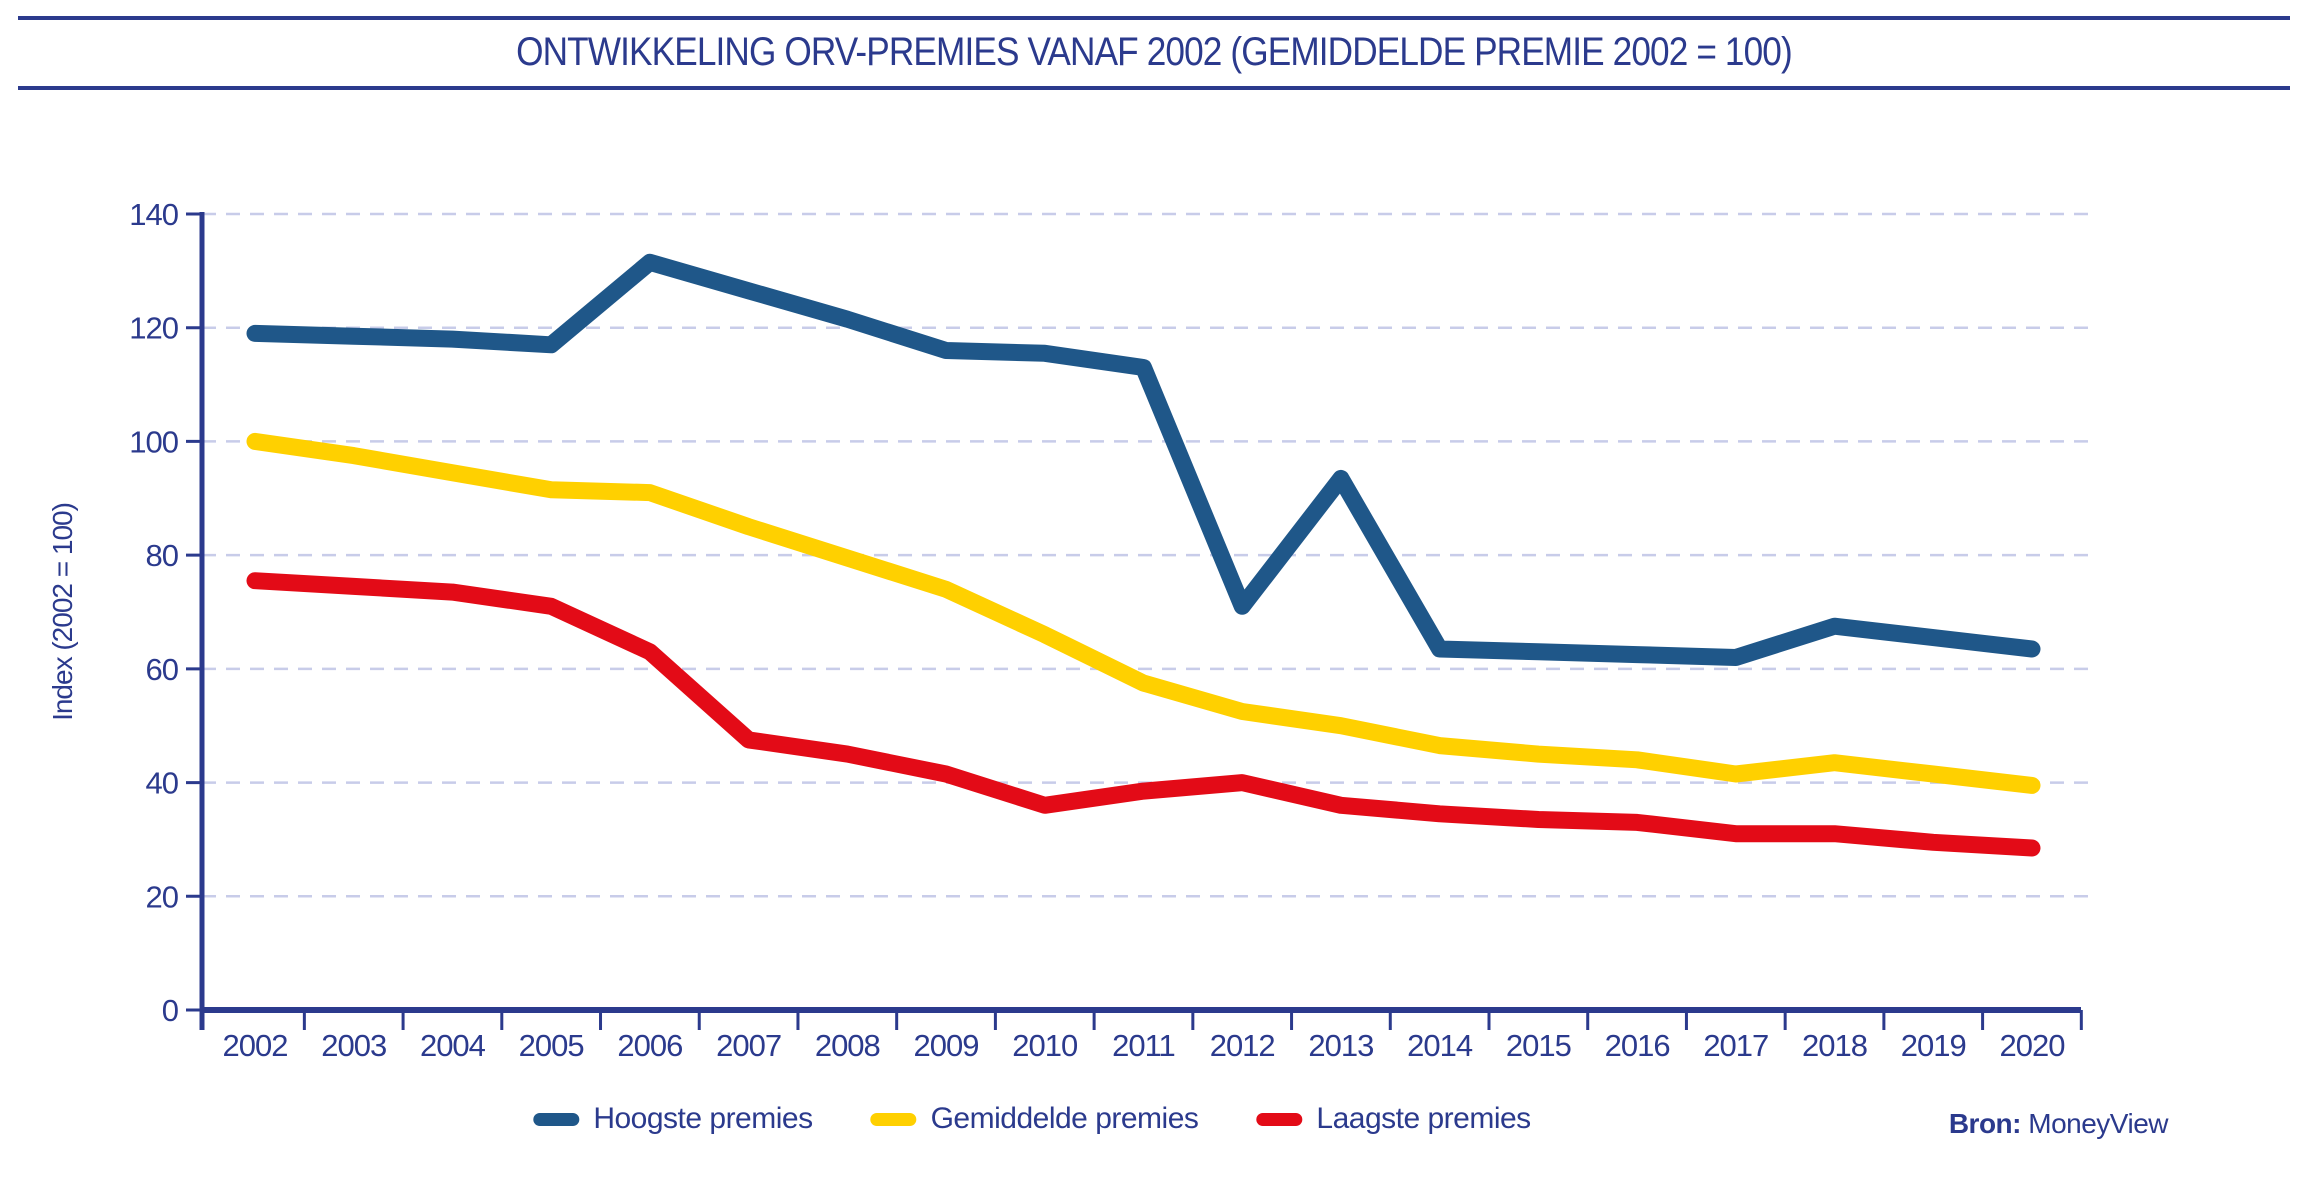  What do you see at coordinates (1045, 1045) in the screenshot?
I see `x-tick-label-2010: 2010` at bounding box center [1045, 1045].